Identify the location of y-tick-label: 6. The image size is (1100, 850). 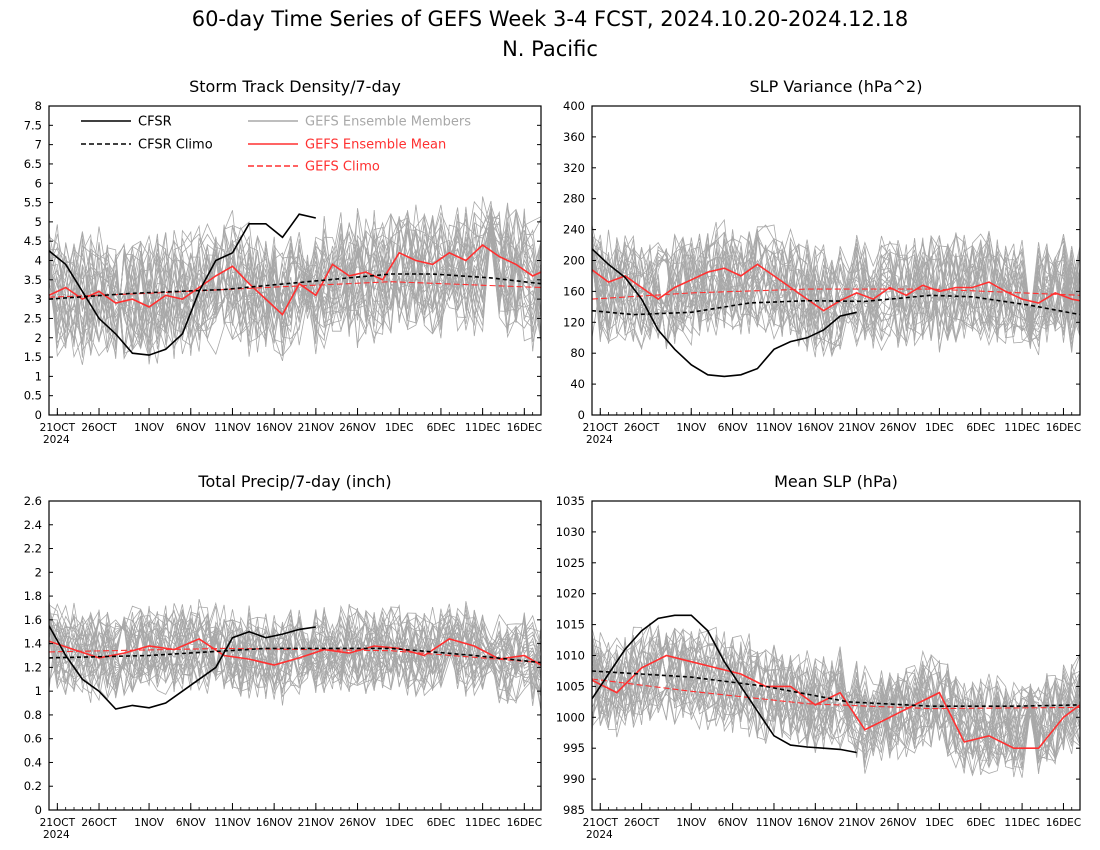
(38, 183).